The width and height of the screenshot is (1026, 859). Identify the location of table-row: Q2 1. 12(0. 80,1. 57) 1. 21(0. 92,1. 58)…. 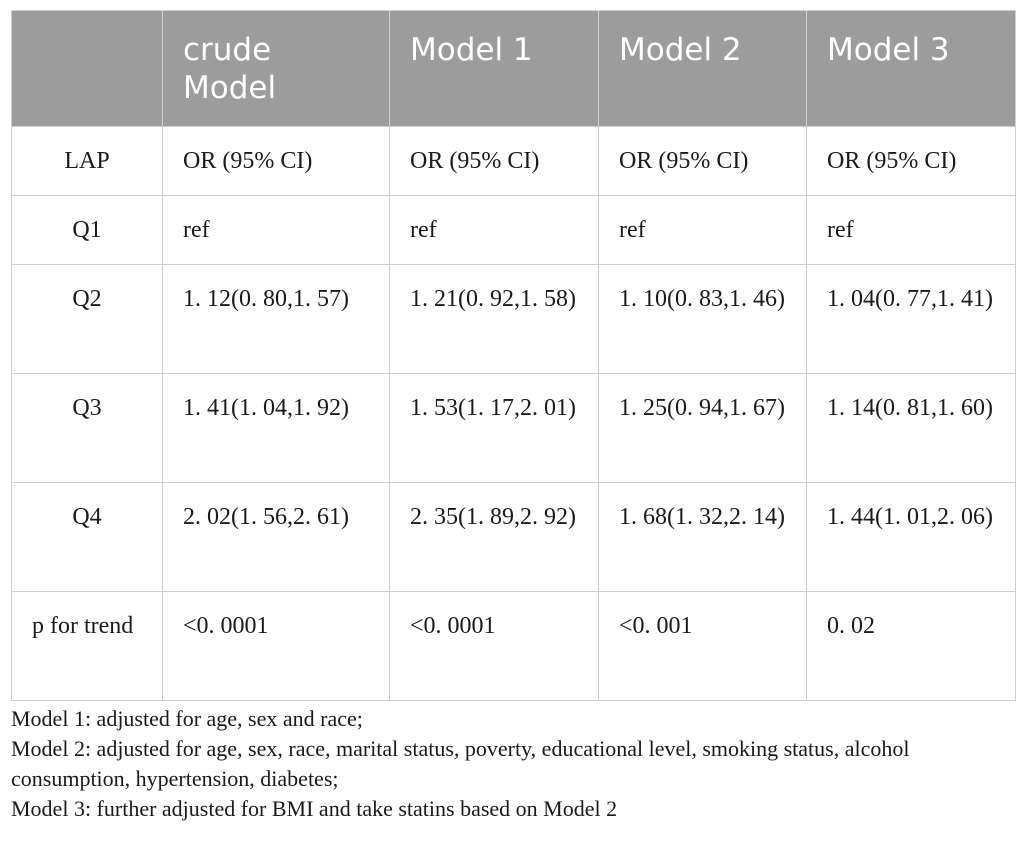
(513, 319).